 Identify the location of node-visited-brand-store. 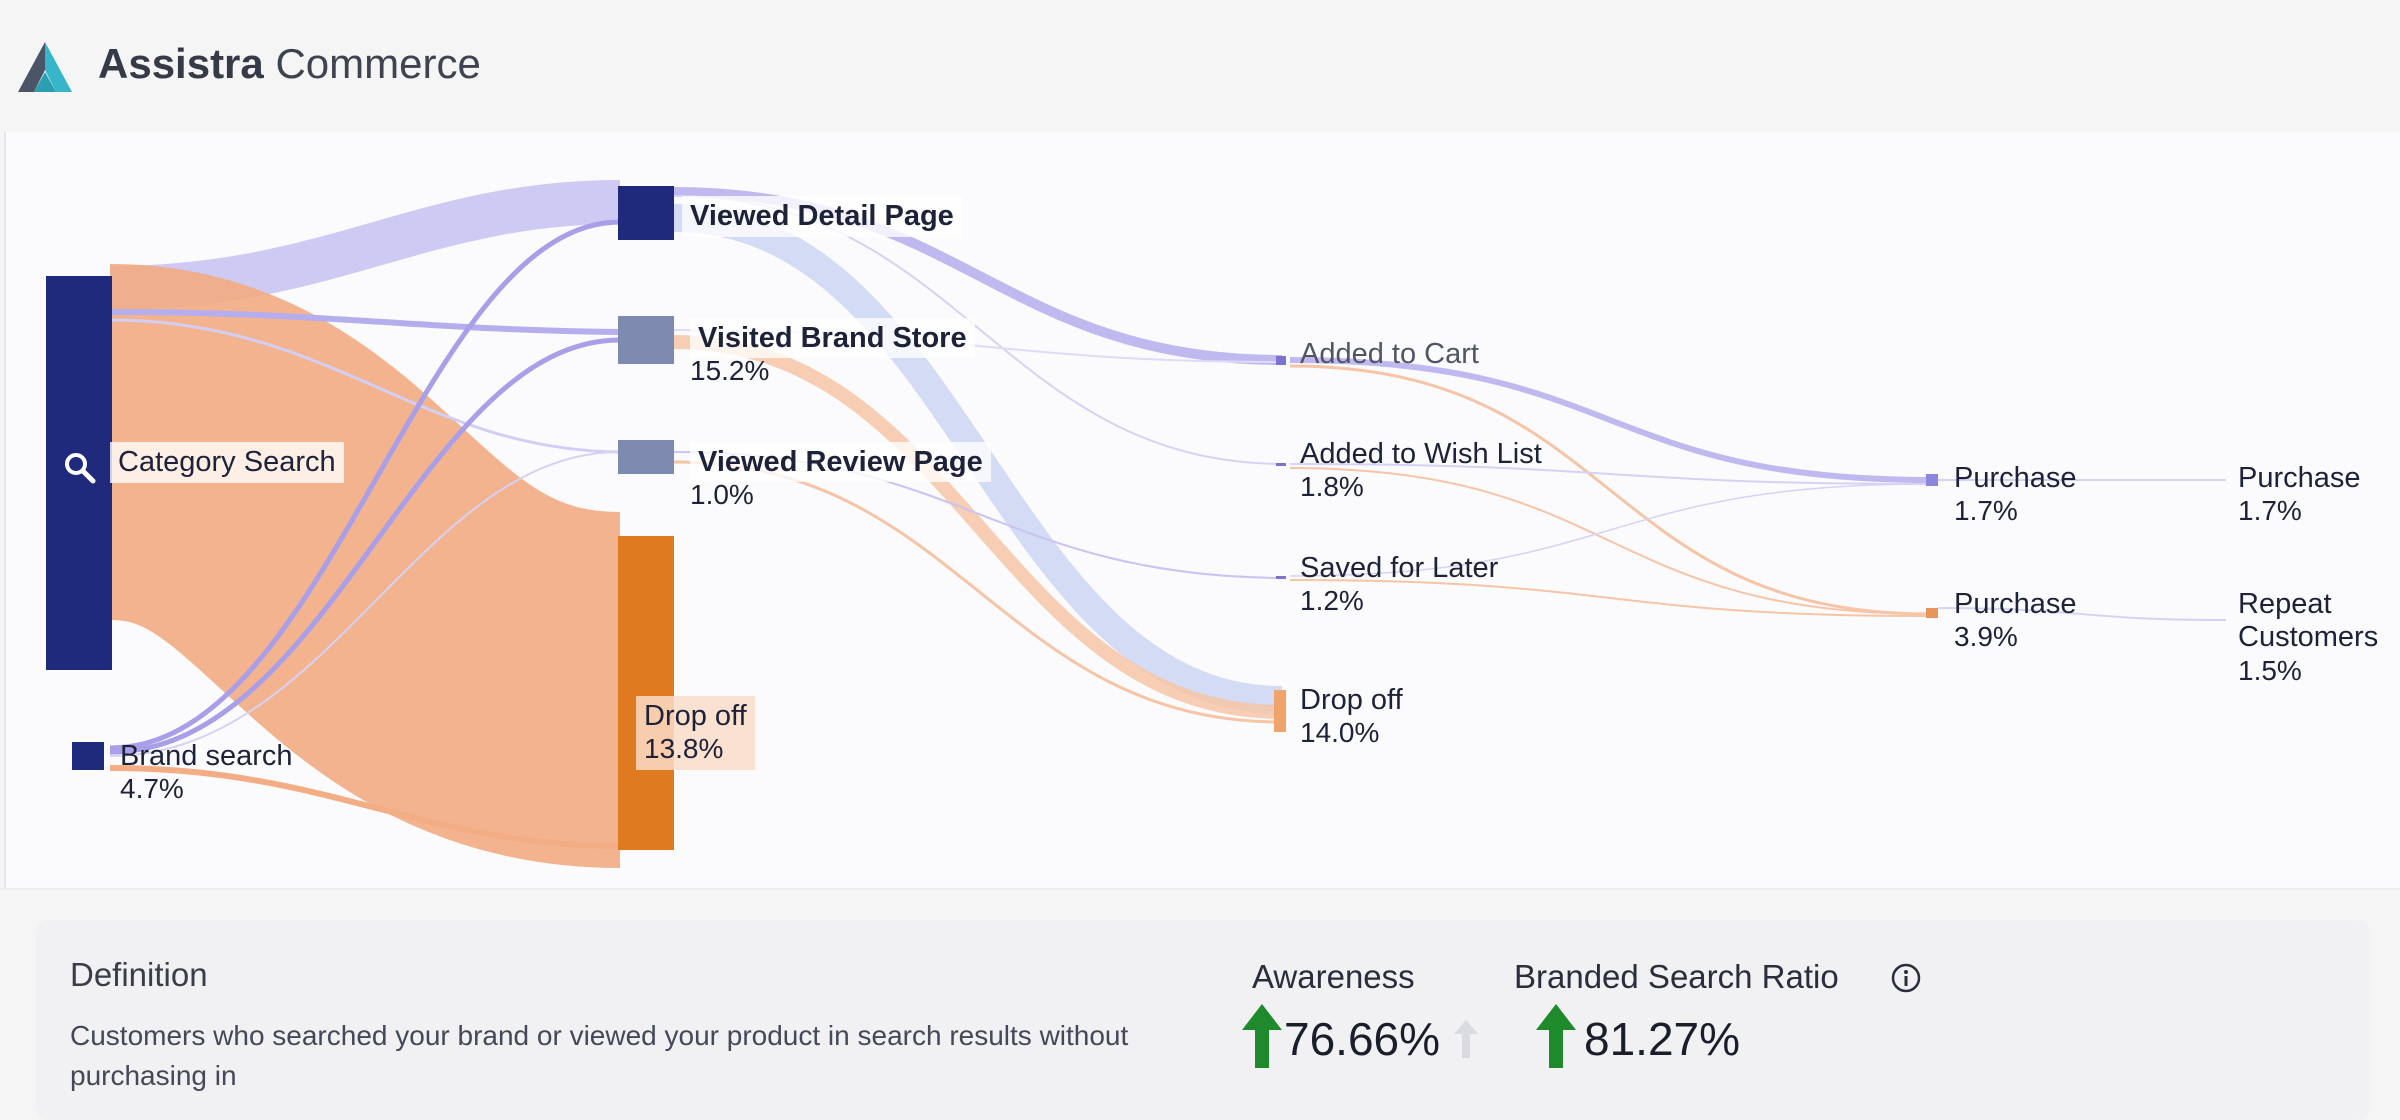
(646, 340).